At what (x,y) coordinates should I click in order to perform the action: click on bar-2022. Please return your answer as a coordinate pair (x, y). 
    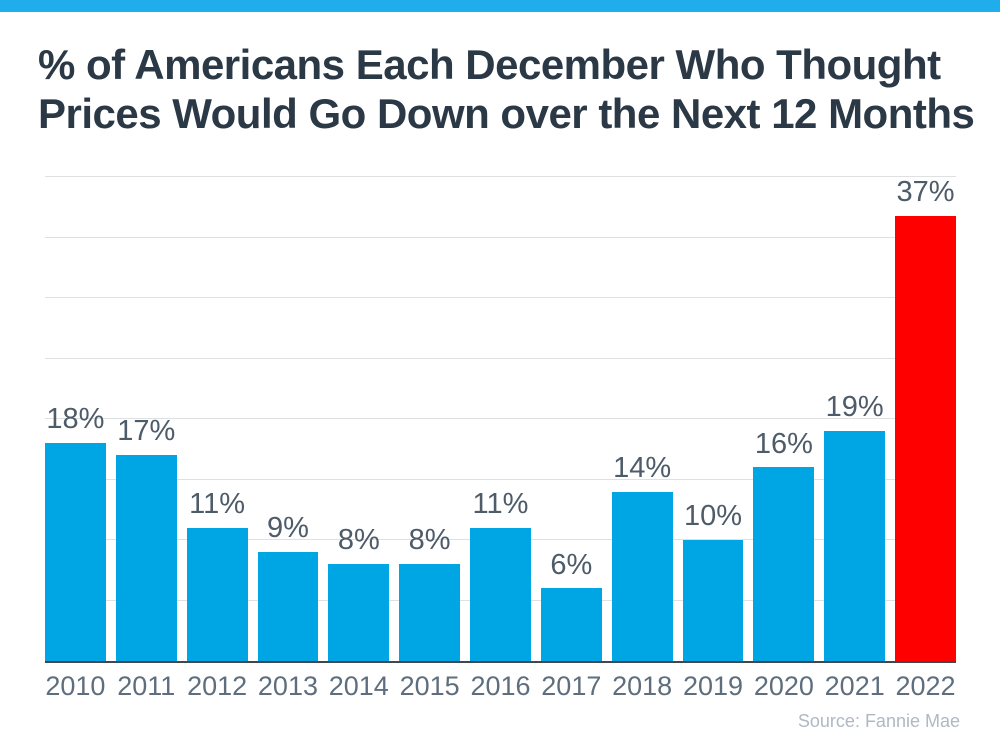
    Looking at the image, I should click on (925, 438).